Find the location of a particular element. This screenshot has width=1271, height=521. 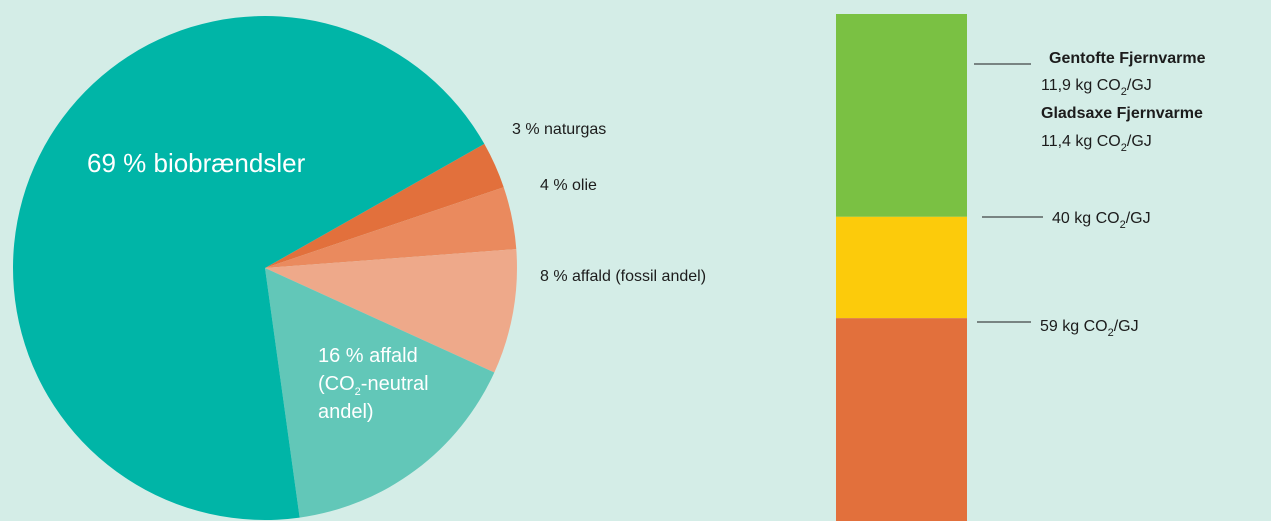

pie-label-affald-neutral: 16 % affald (CO2-neutral andel) is located at coordinates (373, 384).